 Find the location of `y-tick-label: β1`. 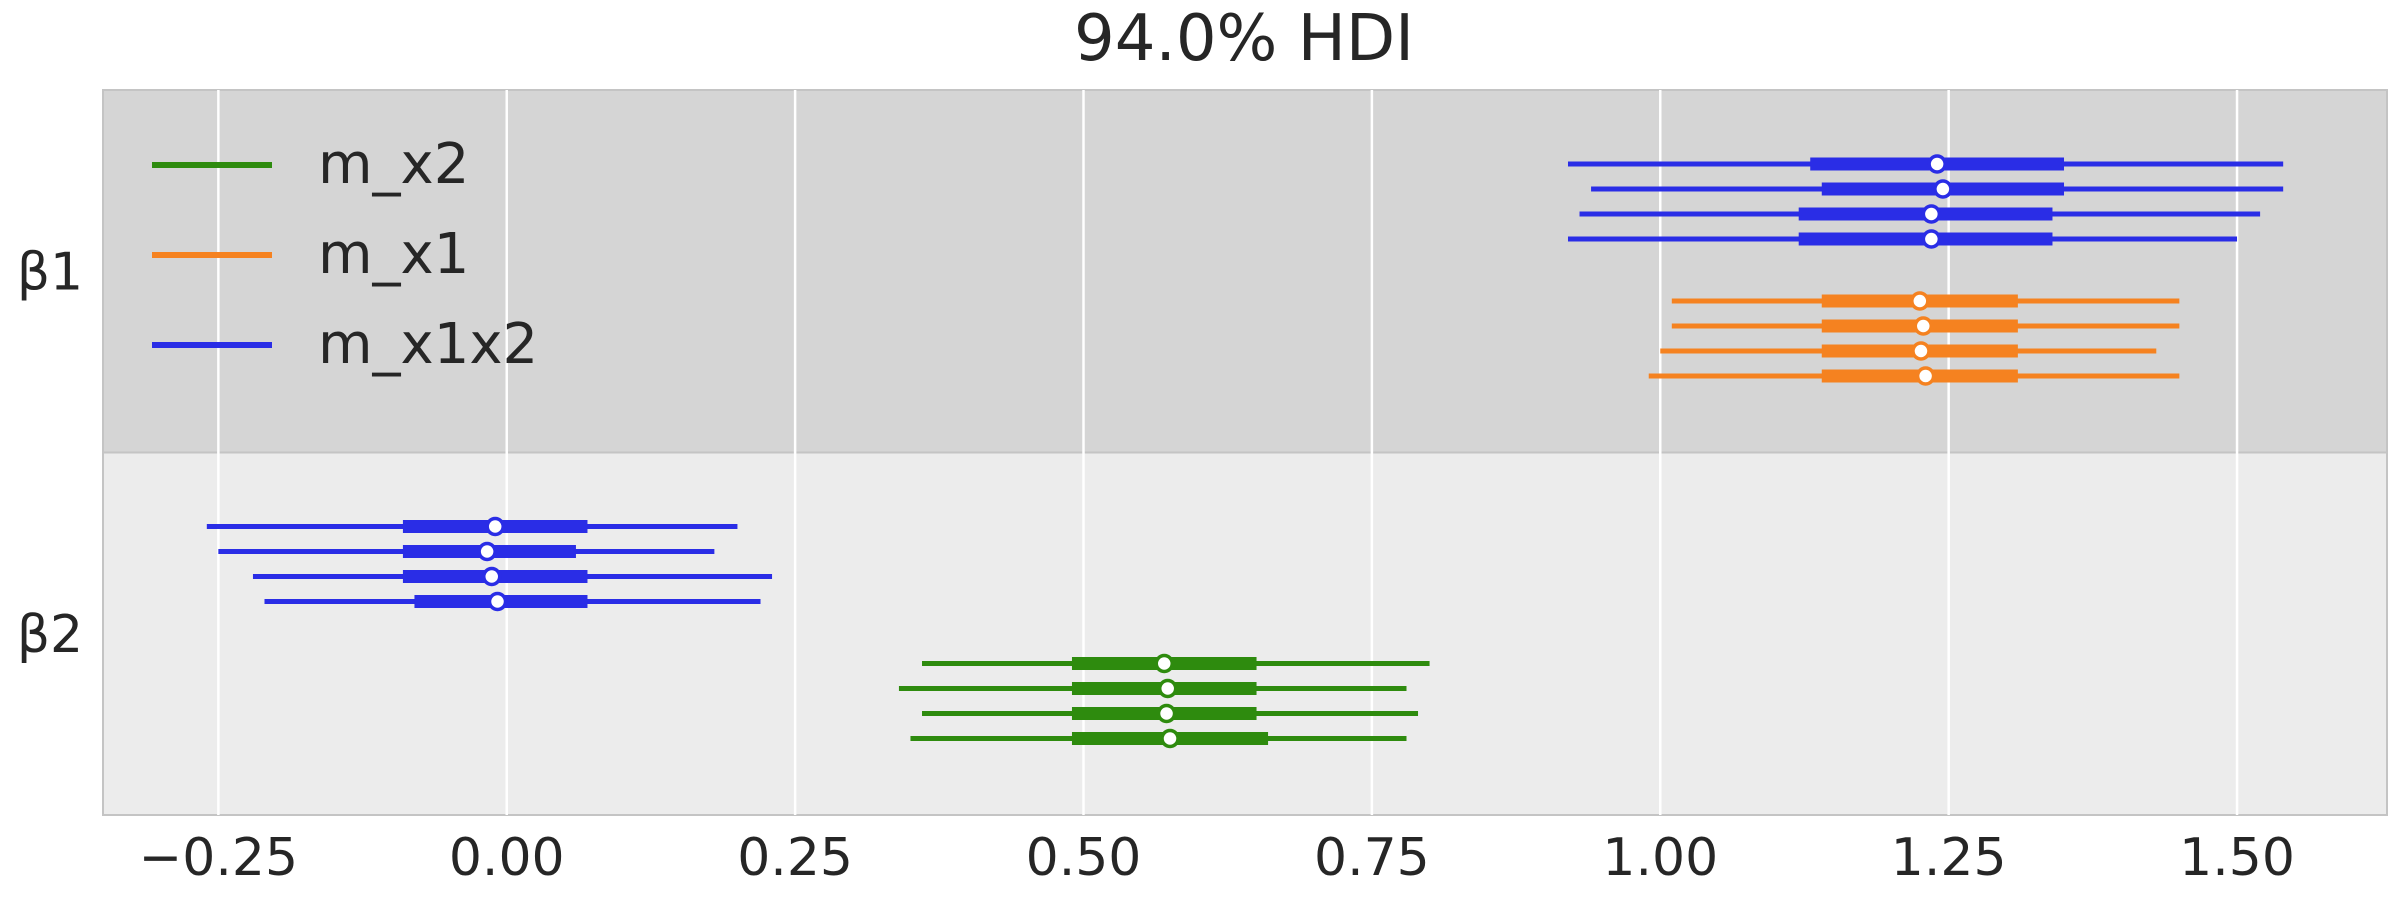

y-tick-label: β1 is located at coordinates (50, 272).